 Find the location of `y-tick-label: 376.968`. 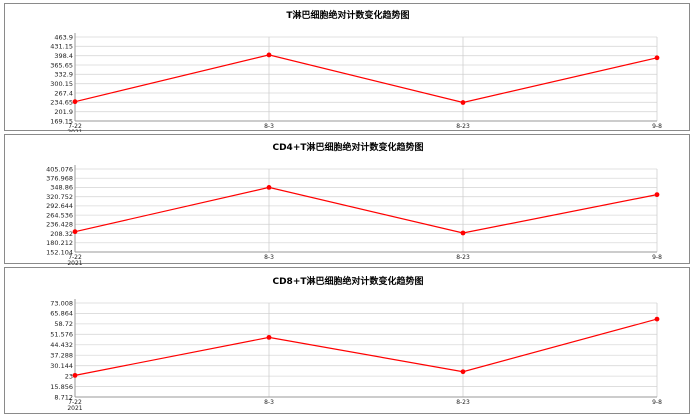

y-tick-label: 376.968 is located at coordinates (59, 179).